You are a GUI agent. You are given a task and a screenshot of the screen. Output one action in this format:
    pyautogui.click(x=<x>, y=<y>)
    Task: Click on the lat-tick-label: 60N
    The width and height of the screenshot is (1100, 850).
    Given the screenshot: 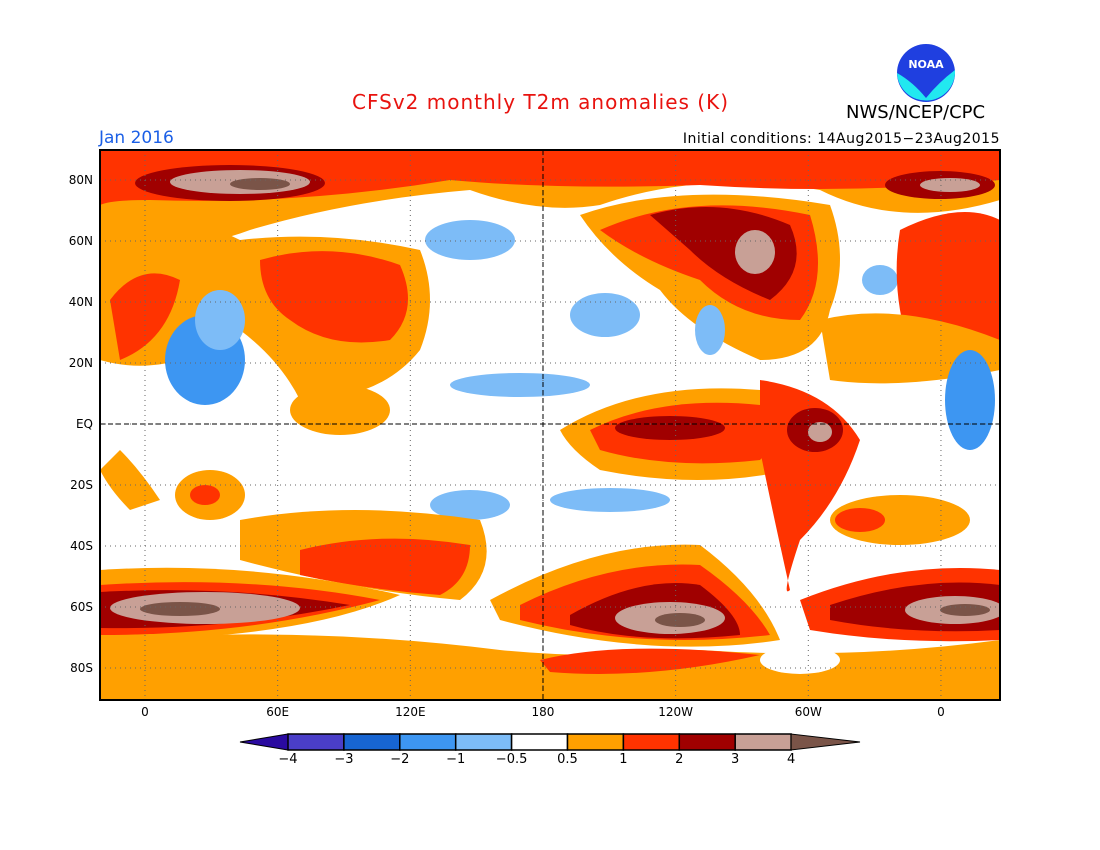 What is the action you would take?
    pyautogui.click(x=81, y=241)
    